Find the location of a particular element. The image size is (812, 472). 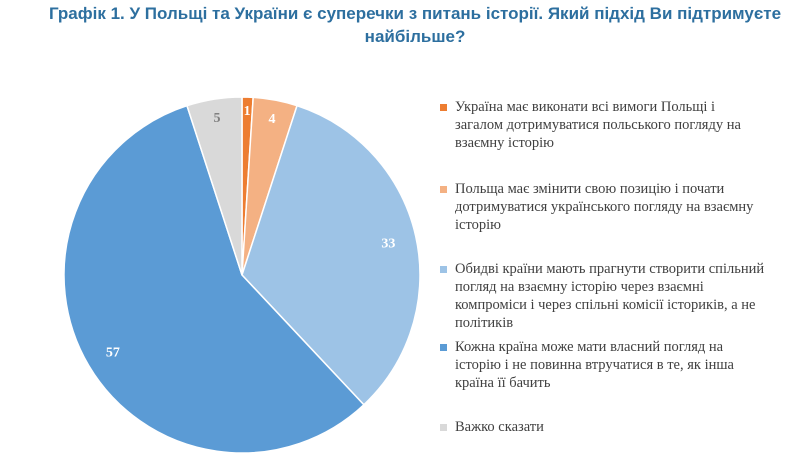

pie-value-label-3: 33 is located at coordinates (388, 243).